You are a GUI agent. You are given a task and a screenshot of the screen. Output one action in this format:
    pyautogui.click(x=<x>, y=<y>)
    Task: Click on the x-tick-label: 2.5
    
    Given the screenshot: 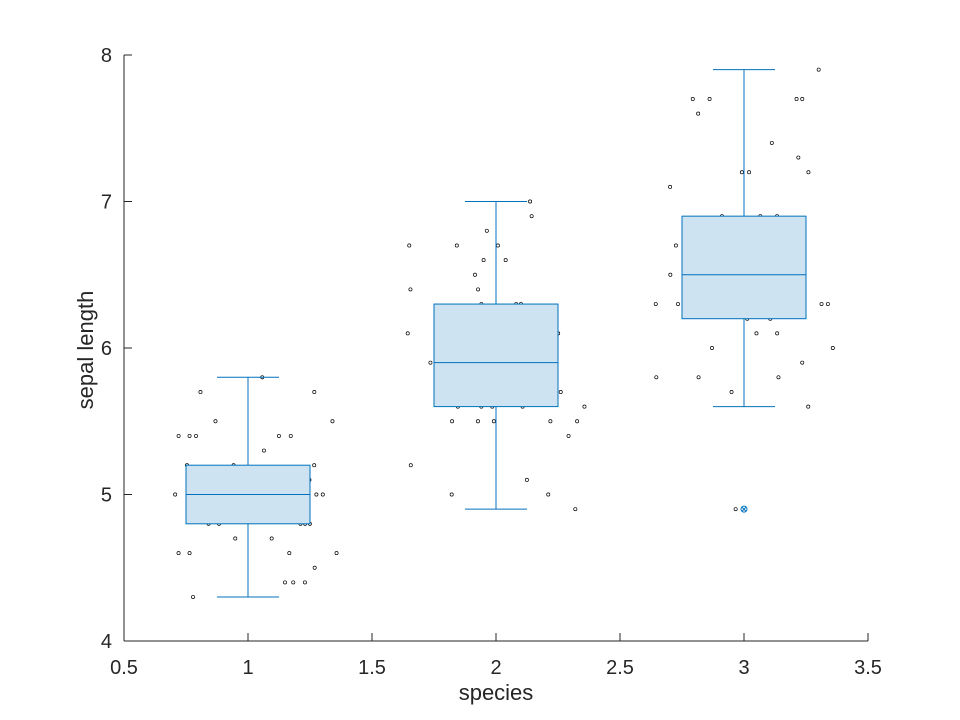 What is the action you would take?
    pyautogui.click(x=620, y=668)
    